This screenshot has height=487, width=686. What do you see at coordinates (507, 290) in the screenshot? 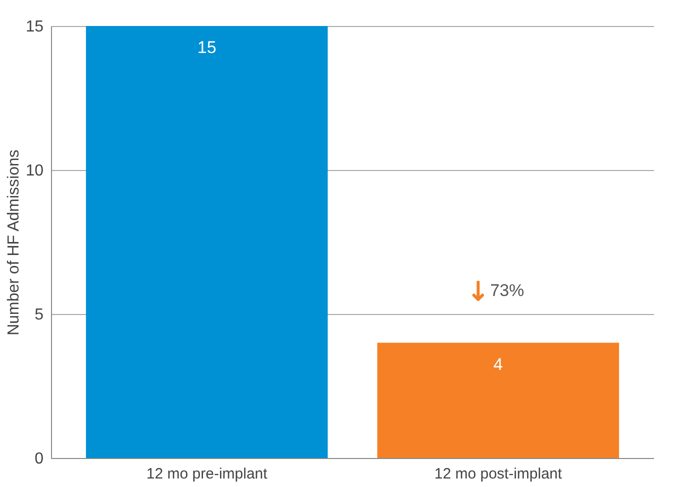
I see `annotation: 73%` at bounding box center [507, 290].